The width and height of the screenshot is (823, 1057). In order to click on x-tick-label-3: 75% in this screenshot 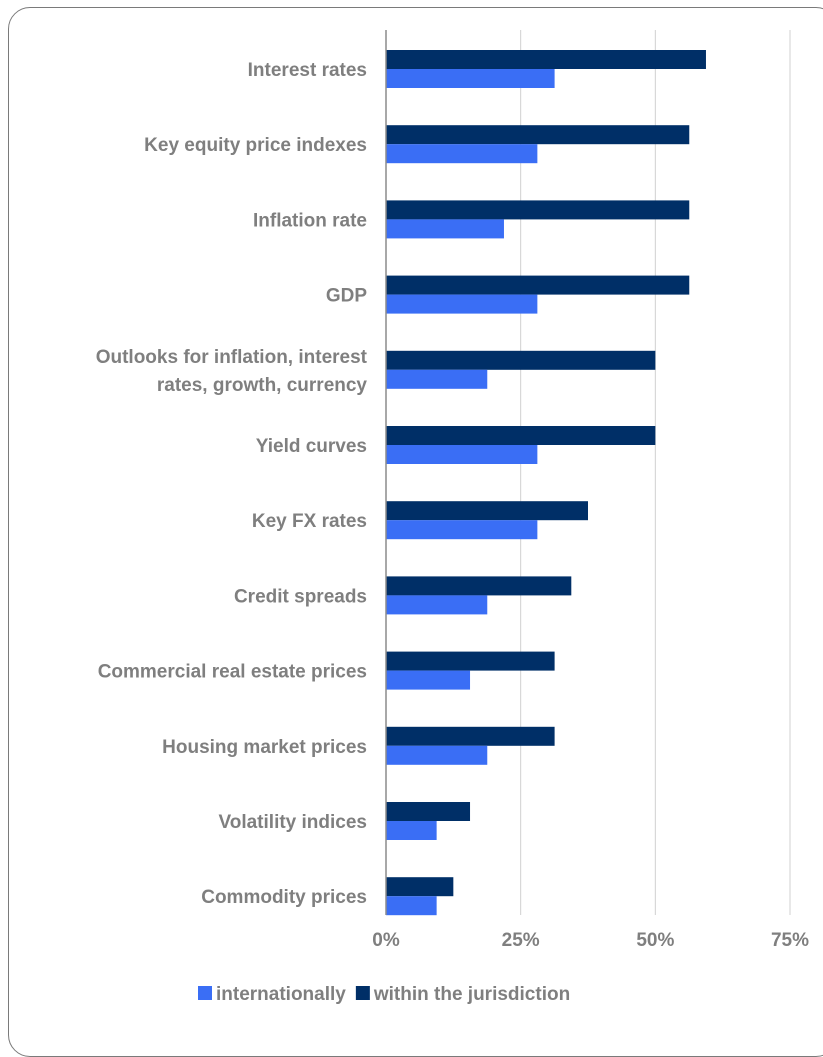, I will do `click(790, 940)`.